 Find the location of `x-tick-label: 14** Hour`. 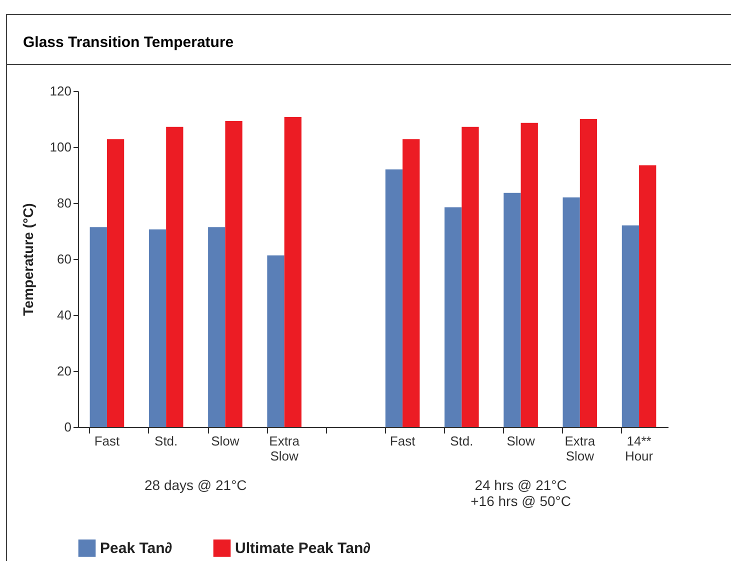

x-tick-label: 14** Hour is located at coordinates (639, 449).